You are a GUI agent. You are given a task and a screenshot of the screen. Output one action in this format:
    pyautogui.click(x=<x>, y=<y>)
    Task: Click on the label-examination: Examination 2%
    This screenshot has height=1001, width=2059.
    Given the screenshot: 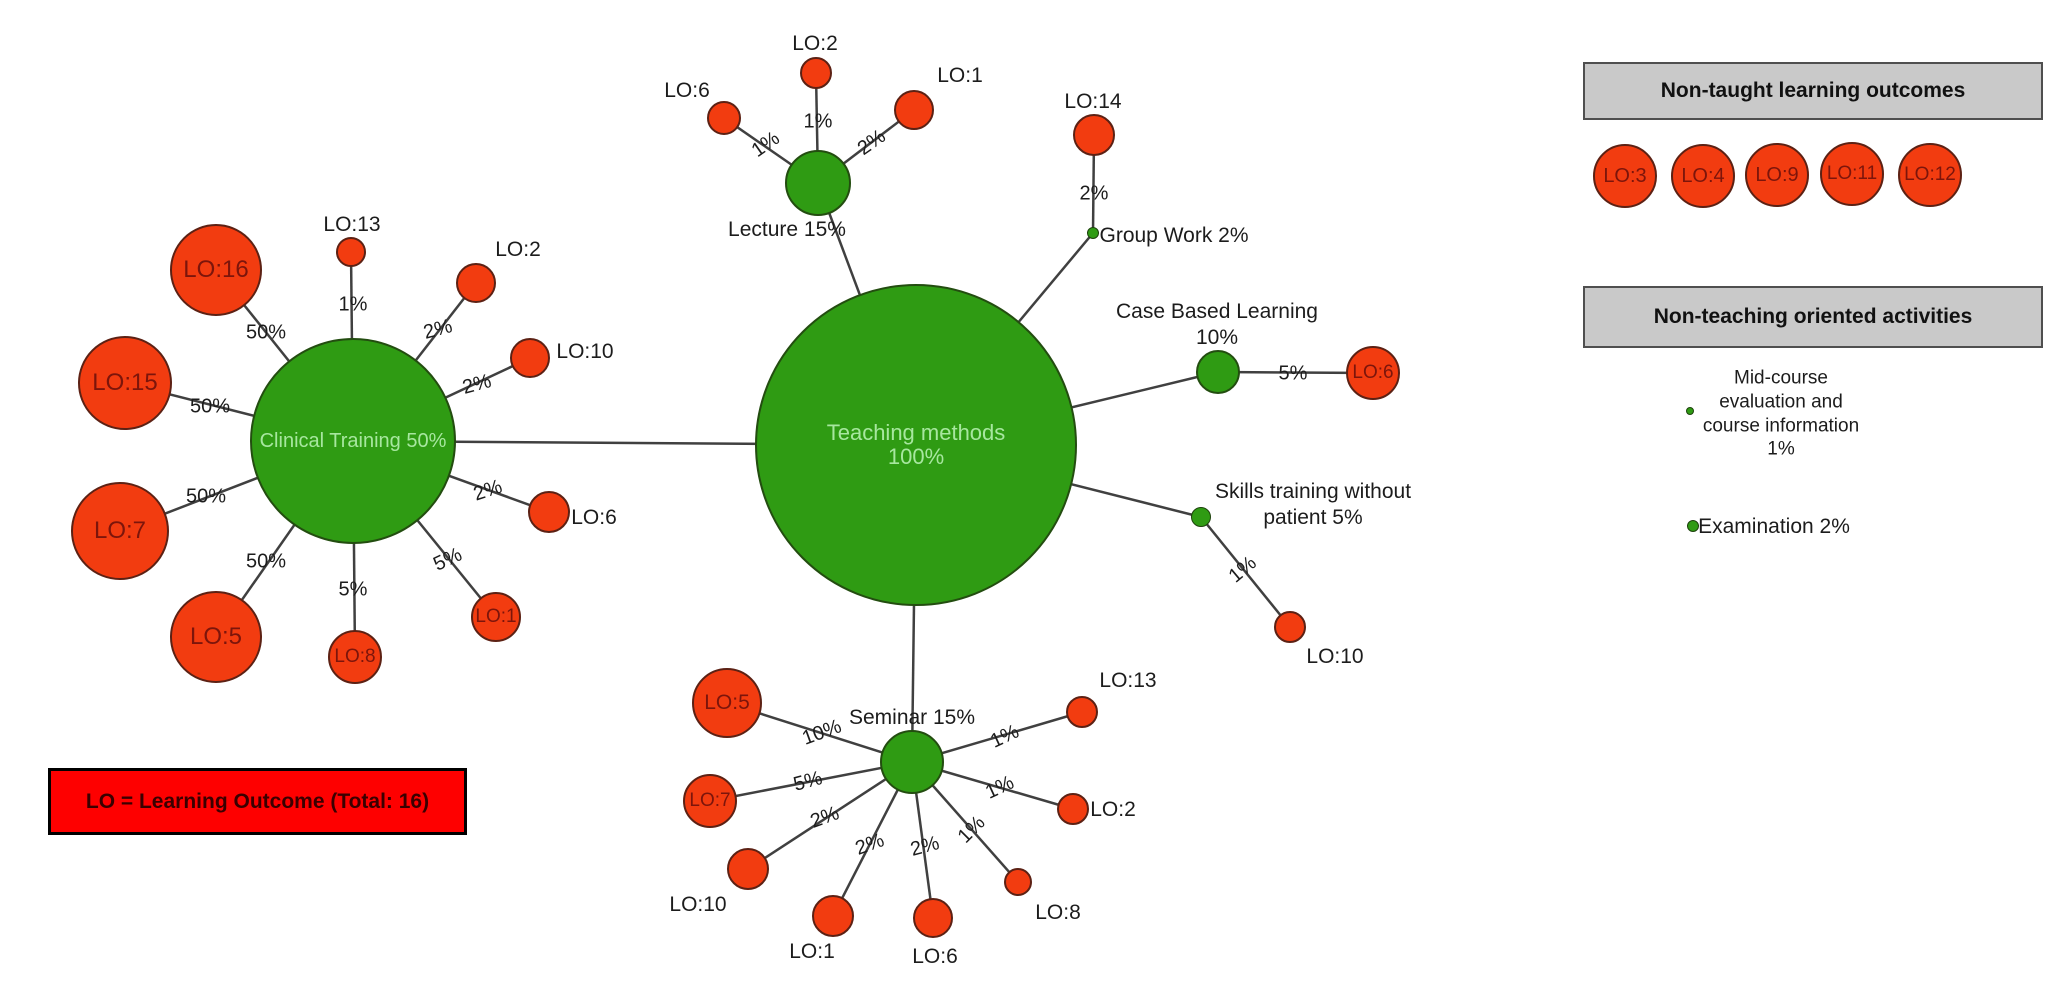 What is the action you would take?
    pyautogui.click(x=1774, y=527)
    